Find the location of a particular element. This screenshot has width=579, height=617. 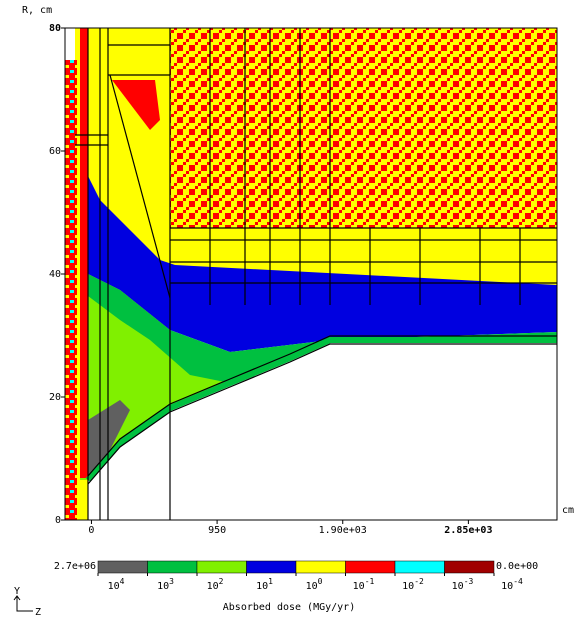

x-tick-label: 1.90e+03 is located at coordinates (343, 530).